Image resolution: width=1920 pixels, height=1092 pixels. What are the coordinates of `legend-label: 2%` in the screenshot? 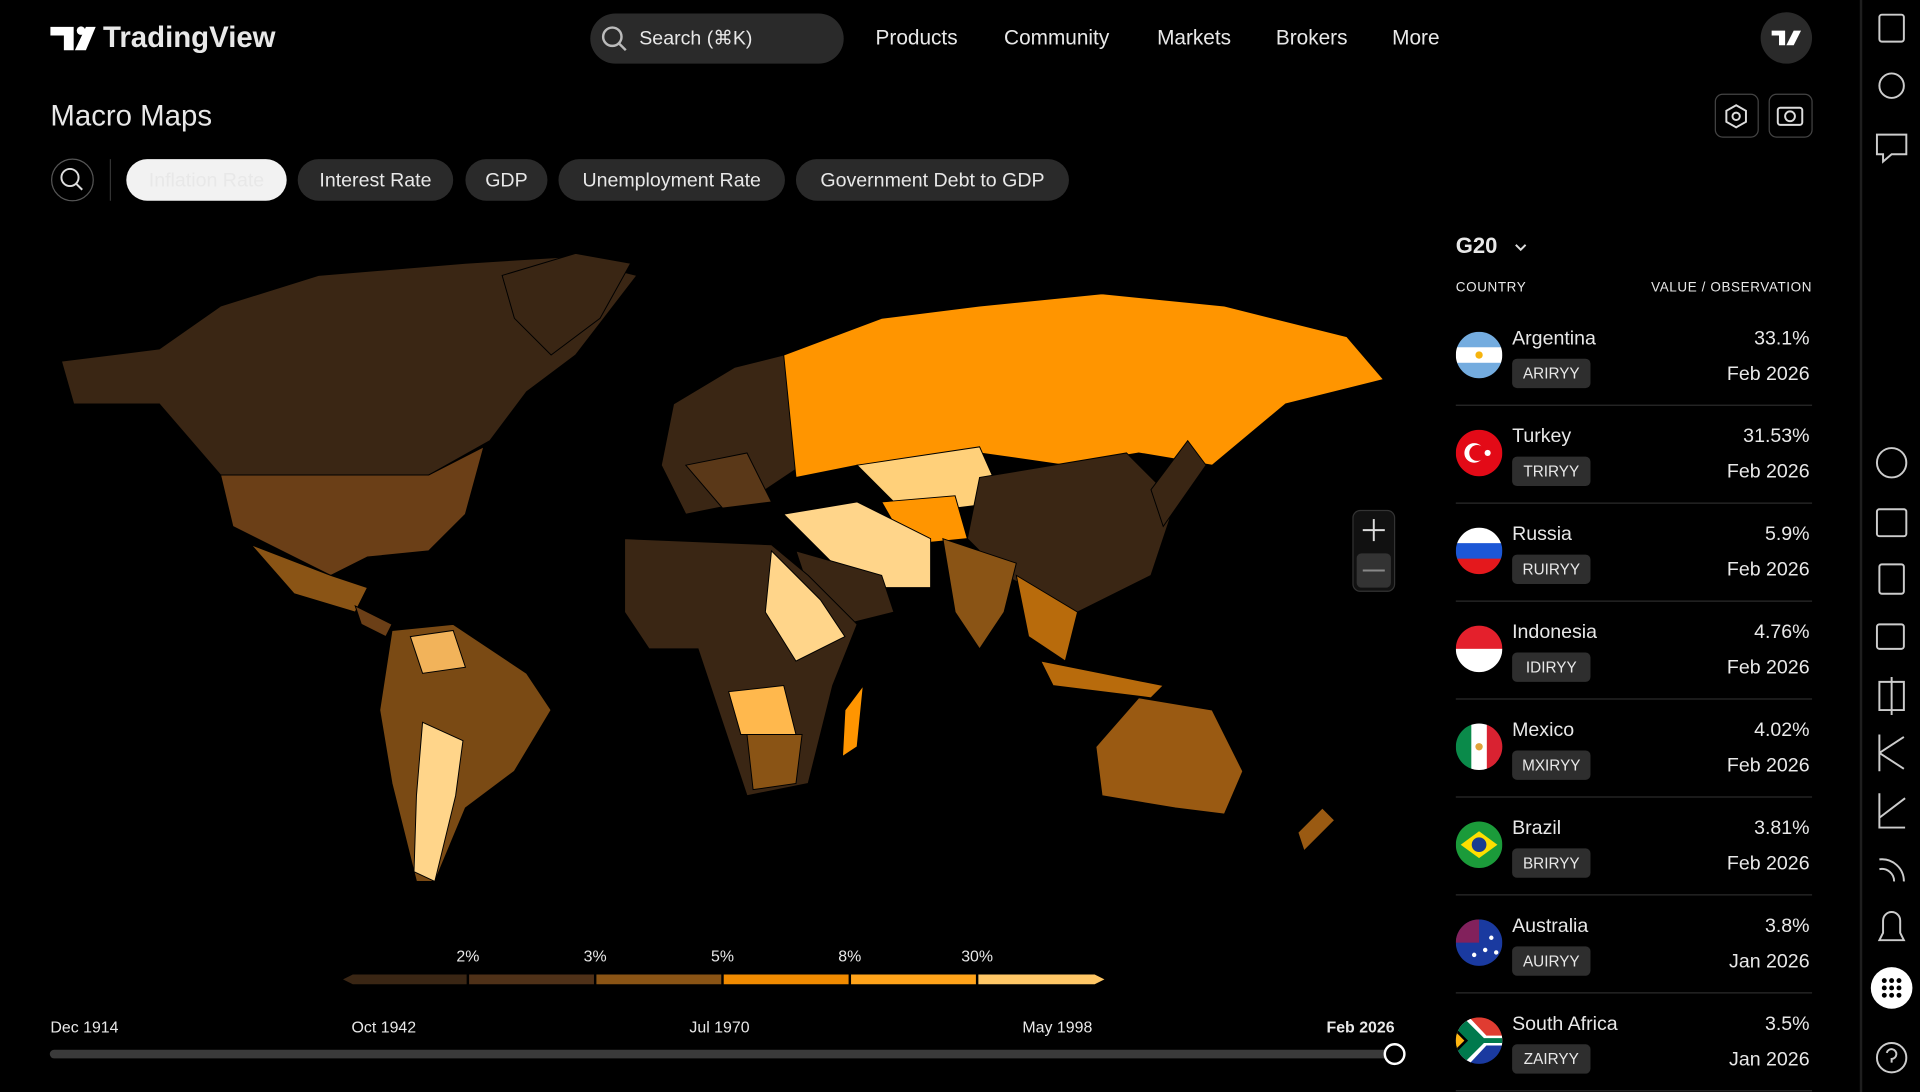 It's located at (467, 957).